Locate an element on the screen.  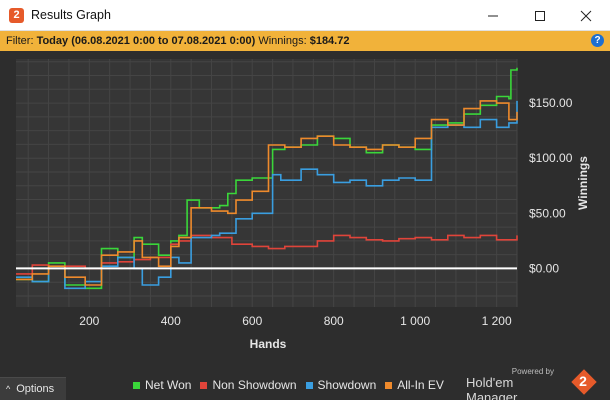
legend-item-non-showdown: Non Showdown is located at coordinates (248, 385).